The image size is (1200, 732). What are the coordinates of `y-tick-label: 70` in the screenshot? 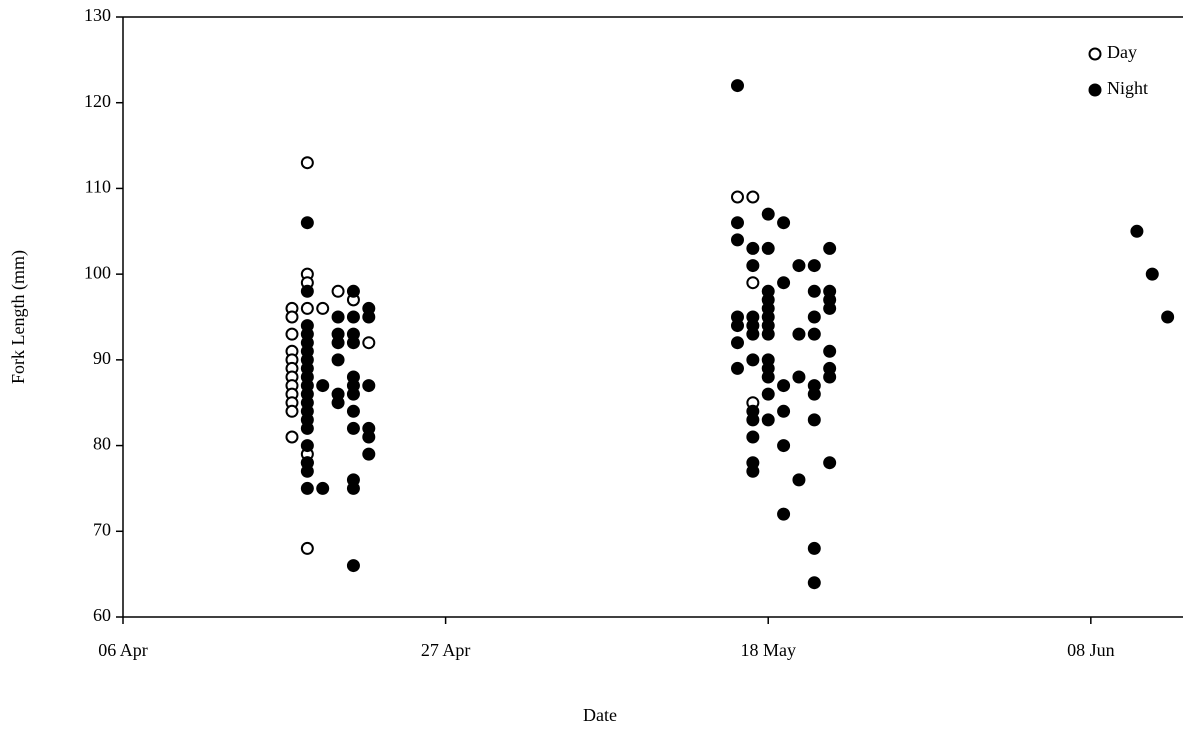 It's located at (102, 529).